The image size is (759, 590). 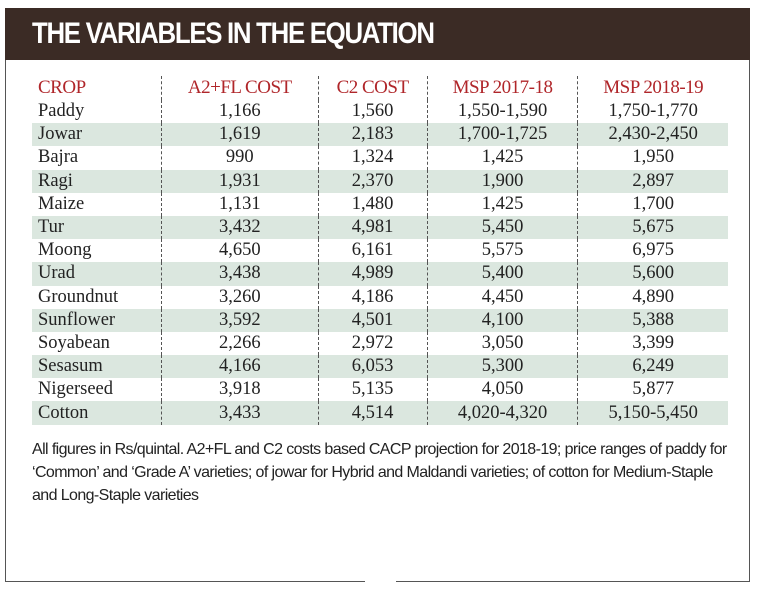 I want to click on table-row: Bajra 990 1,324 1,425 1,950, so click(x=380, y=158).